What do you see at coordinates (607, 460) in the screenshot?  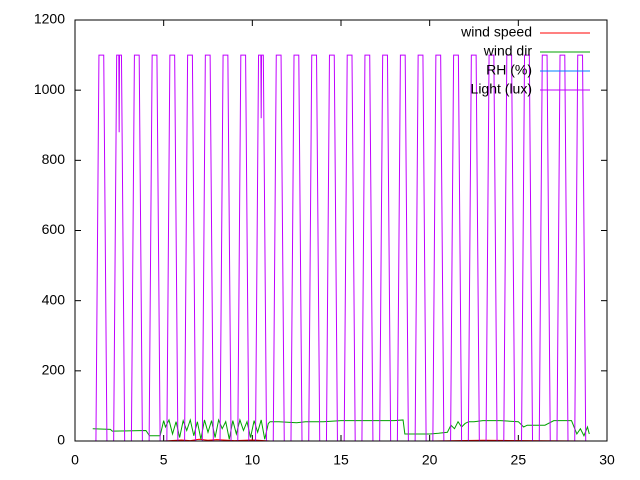 I see `x-tick-label: 30` at bounding box center [607, 460].